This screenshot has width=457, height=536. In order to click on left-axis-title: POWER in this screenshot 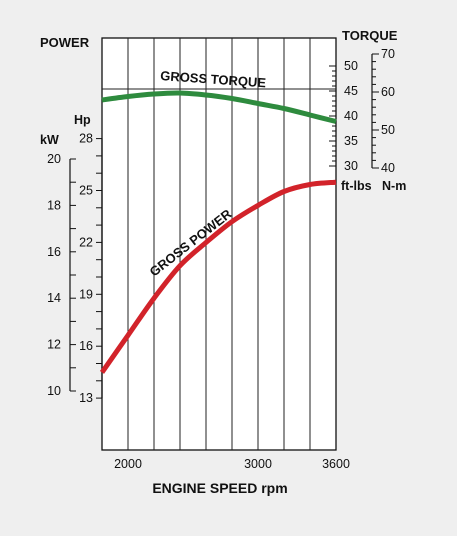, I will do `click(65, 42)`.